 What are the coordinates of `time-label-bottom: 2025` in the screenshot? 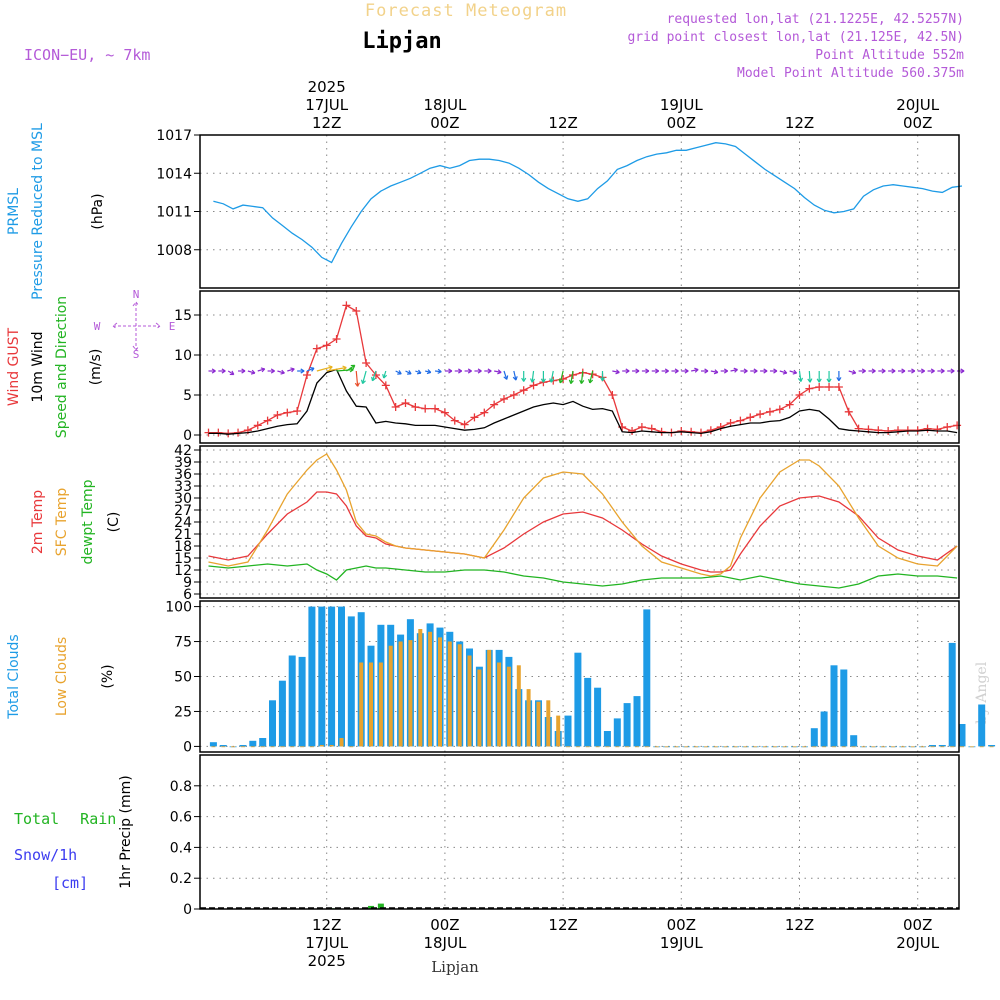 It's located at (327, 961).